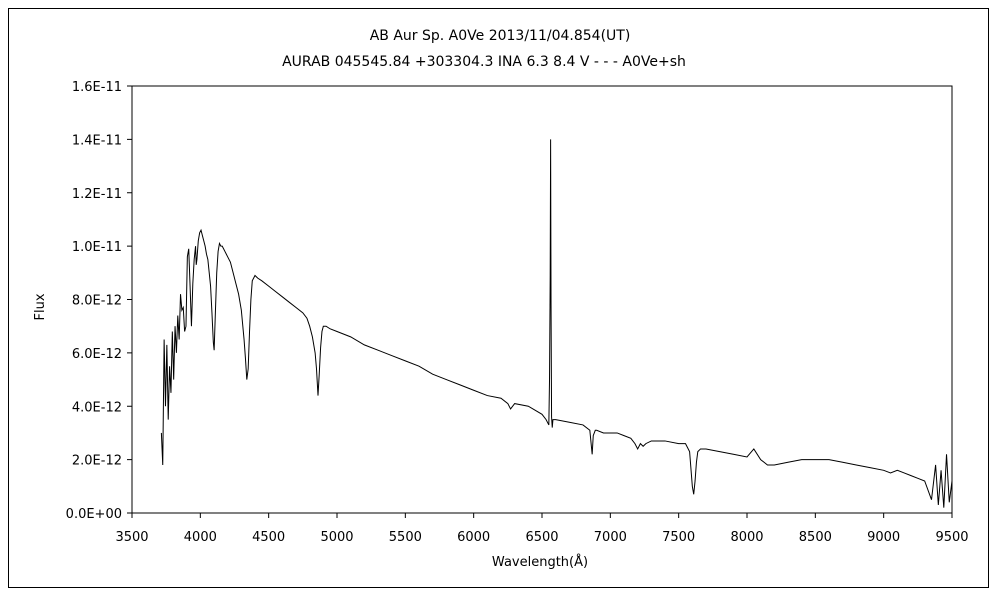  I want to click on x-tick-label: 8000, so click(746, 537).